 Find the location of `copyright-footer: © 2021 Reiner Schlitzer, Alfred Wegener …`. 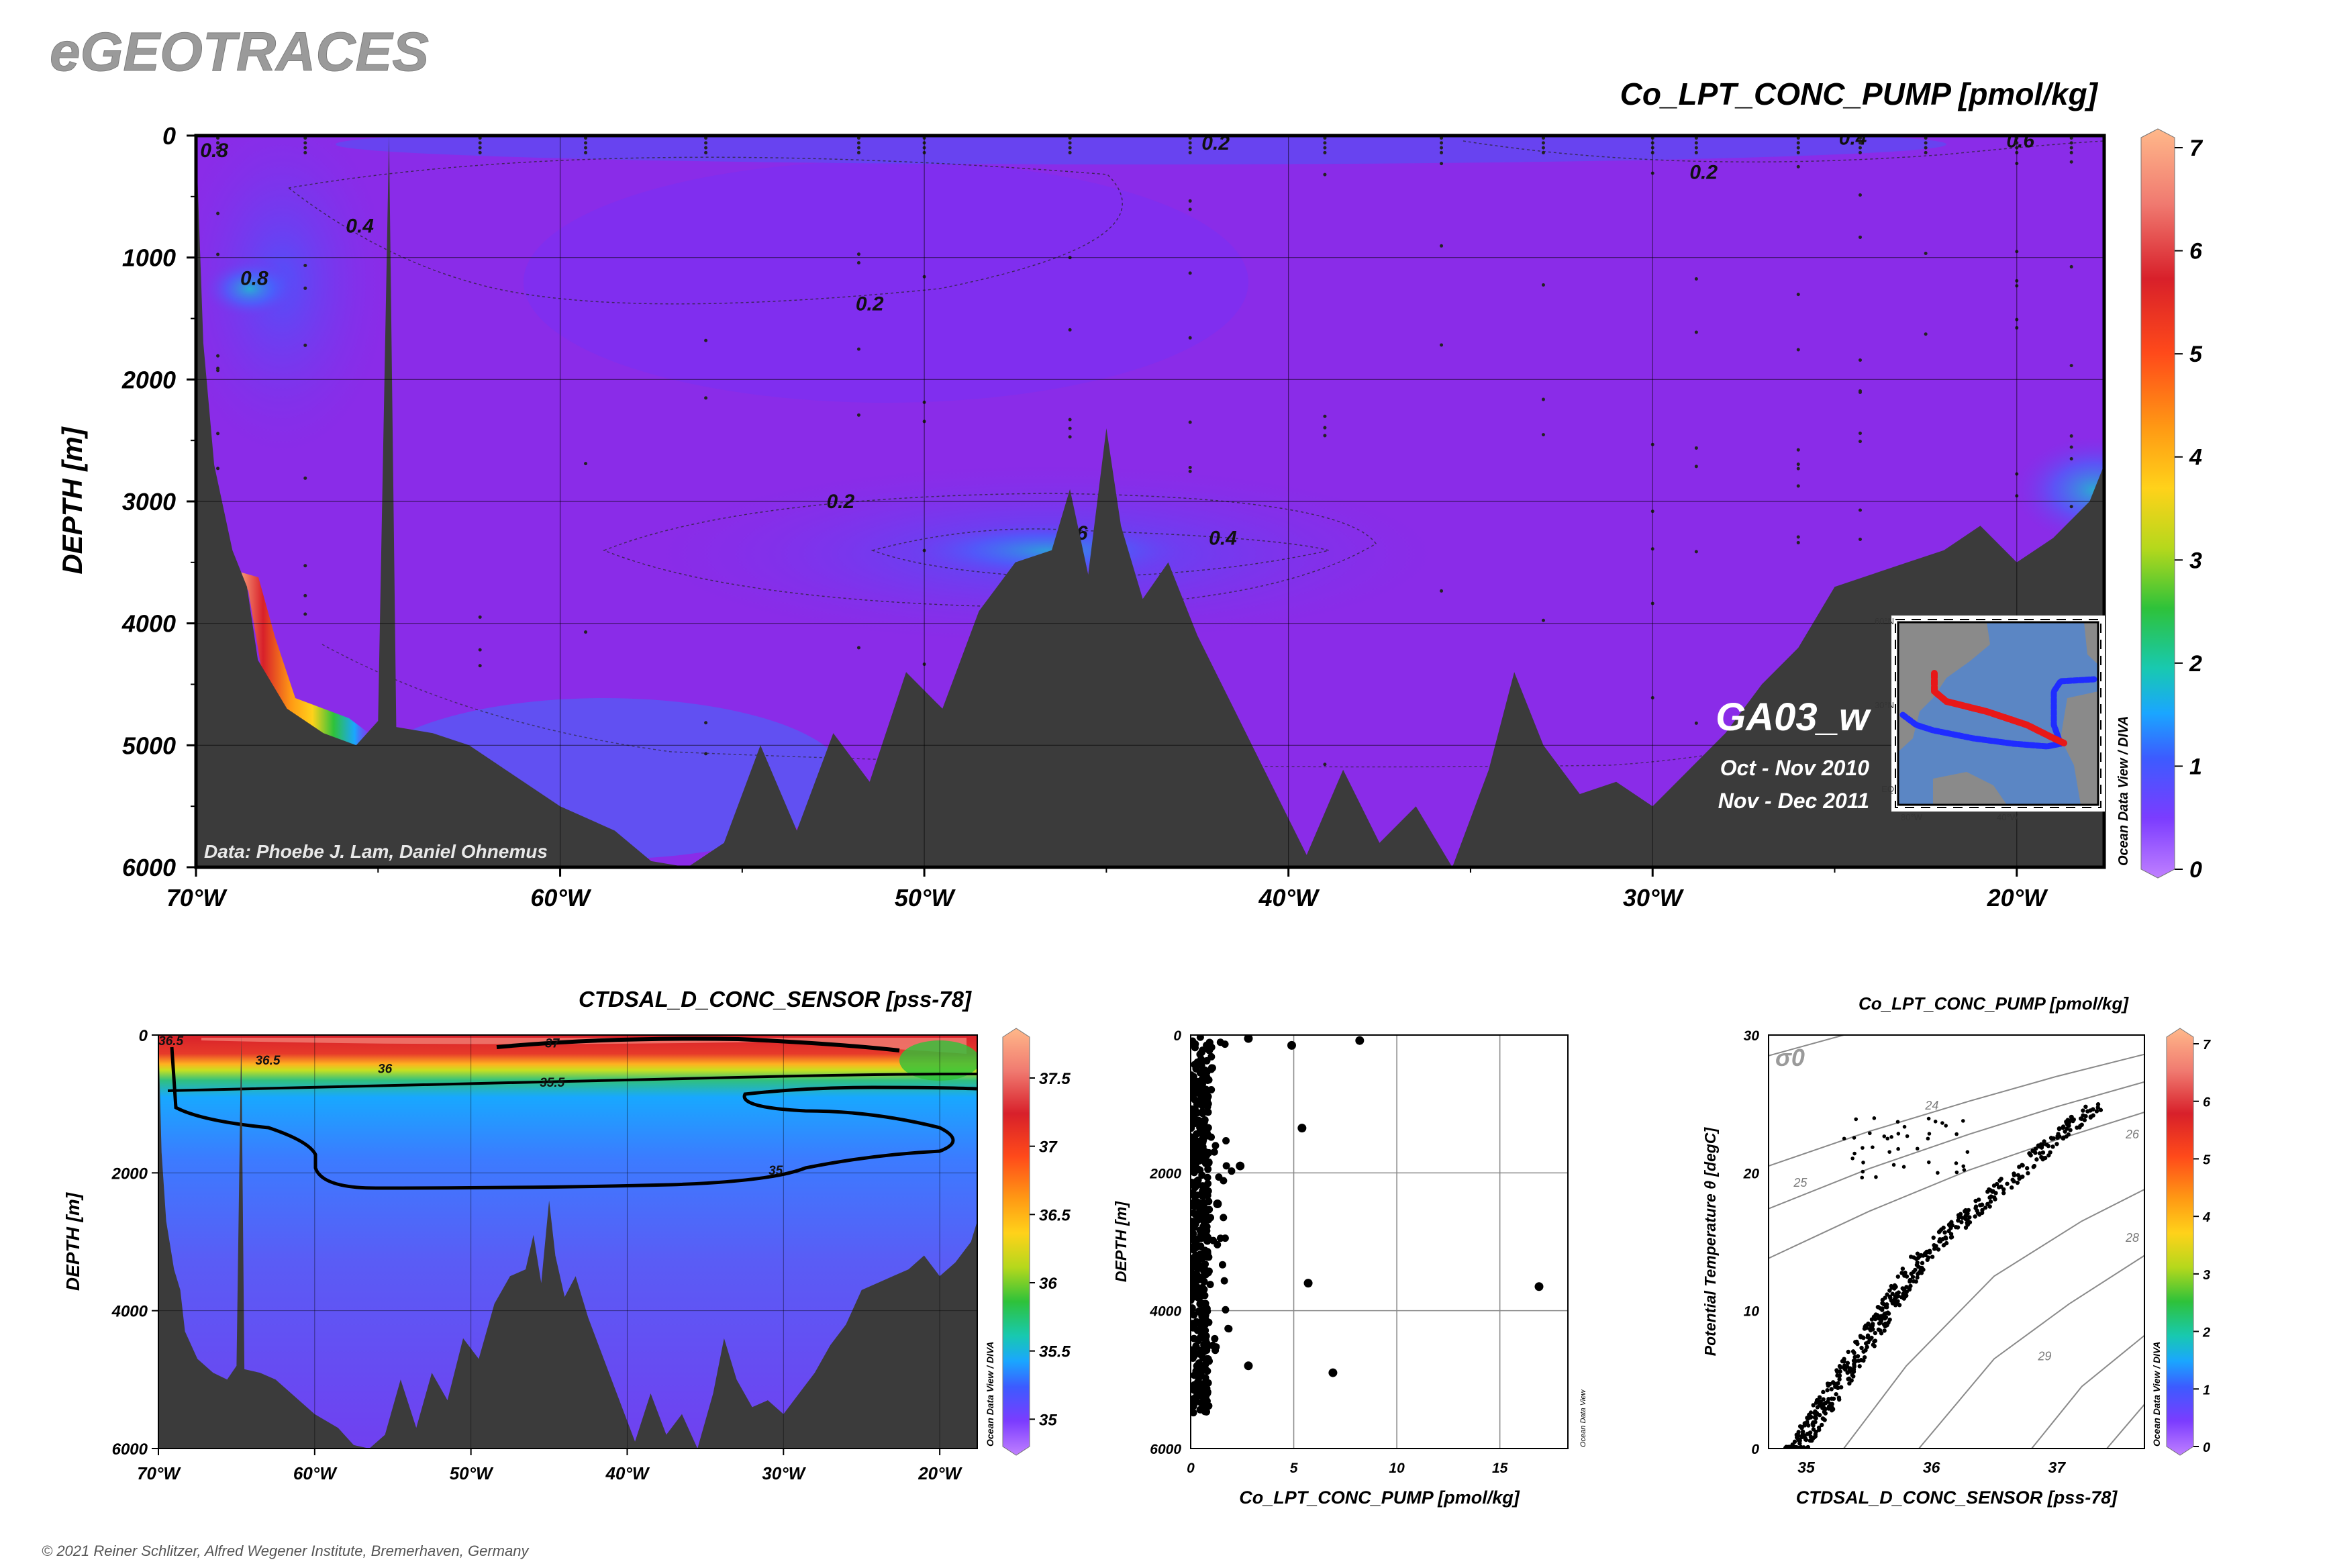

copyright-footer: © 2021 Reiner Schlitzer, Alfred Wegener … is located at coordinates (286, 1551).